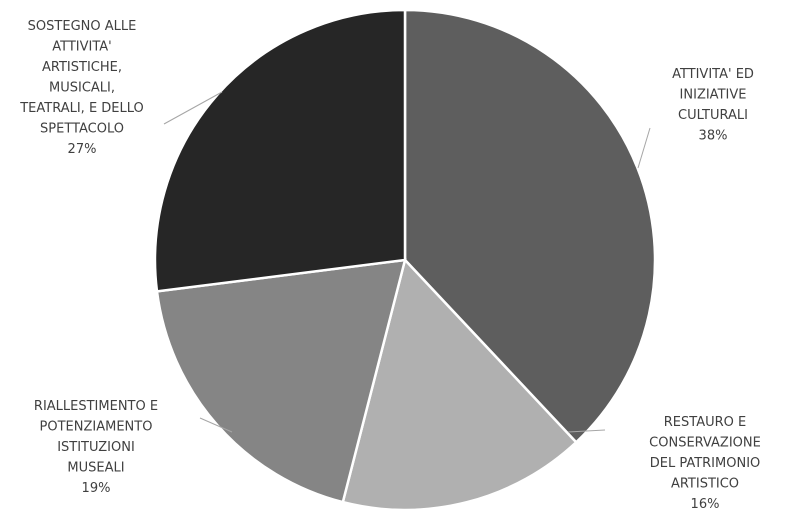  I want to click on data-label-line: CULTURALI, so click(713, 115).